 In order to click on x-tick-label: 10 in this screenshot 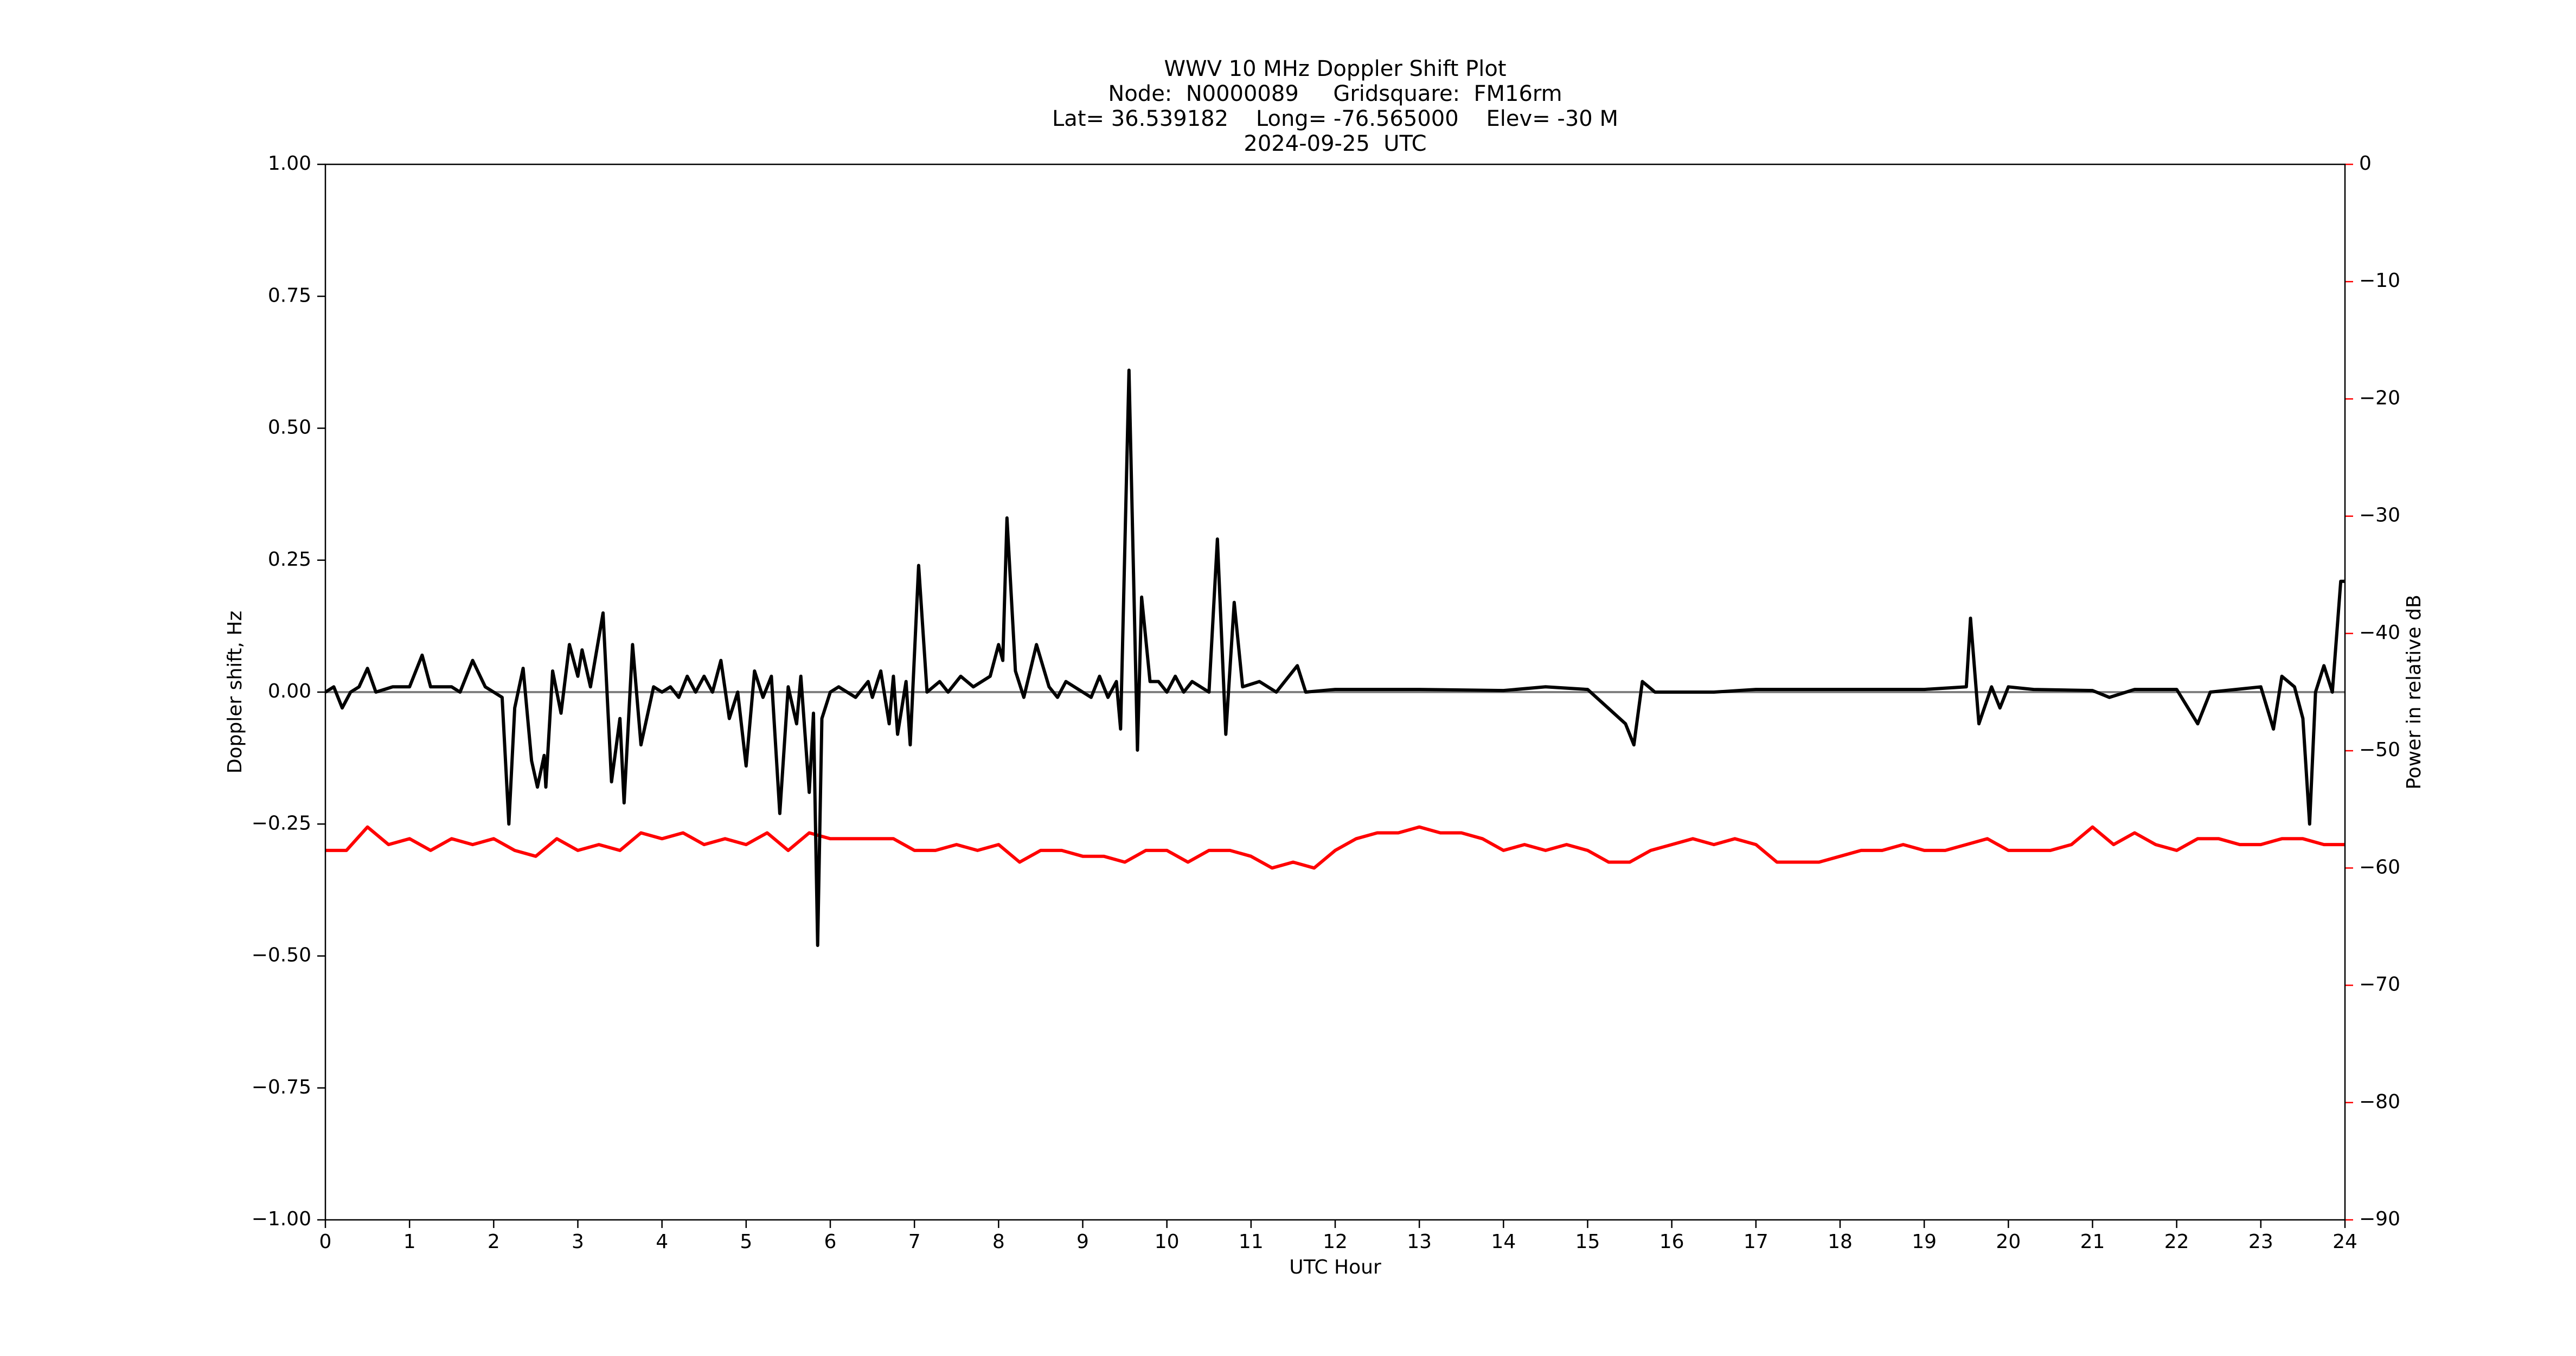, I will do `click(1167, 1242)`.